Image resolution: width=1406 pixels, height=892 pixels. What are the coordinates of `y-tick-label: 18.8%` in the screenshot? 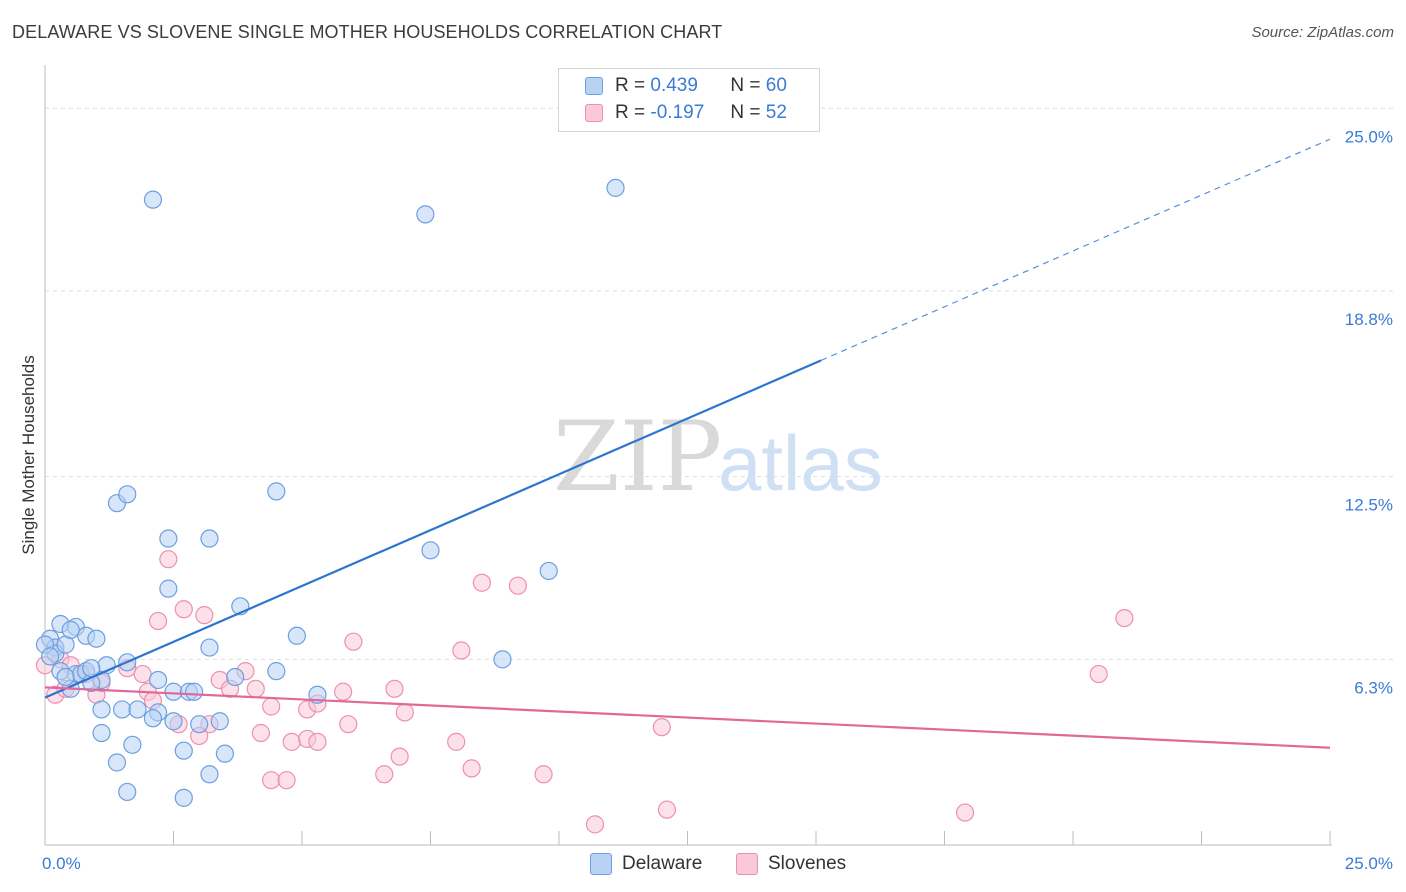 It's located at (1369, 319).